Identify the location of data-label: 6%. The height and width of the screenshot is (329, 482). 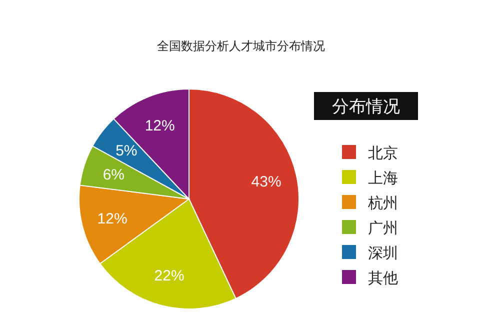
(113, 175).